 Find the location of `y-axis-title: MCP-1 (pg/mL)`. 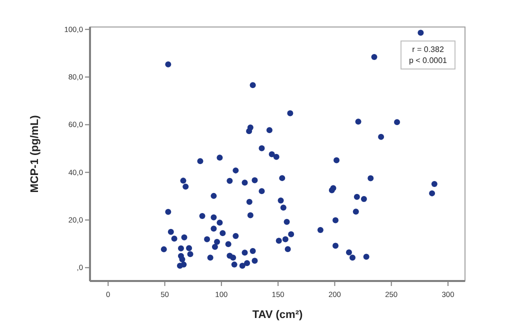

y-axis-title: MCP-1 (pg/mL) is located at coordinates (35, 153).